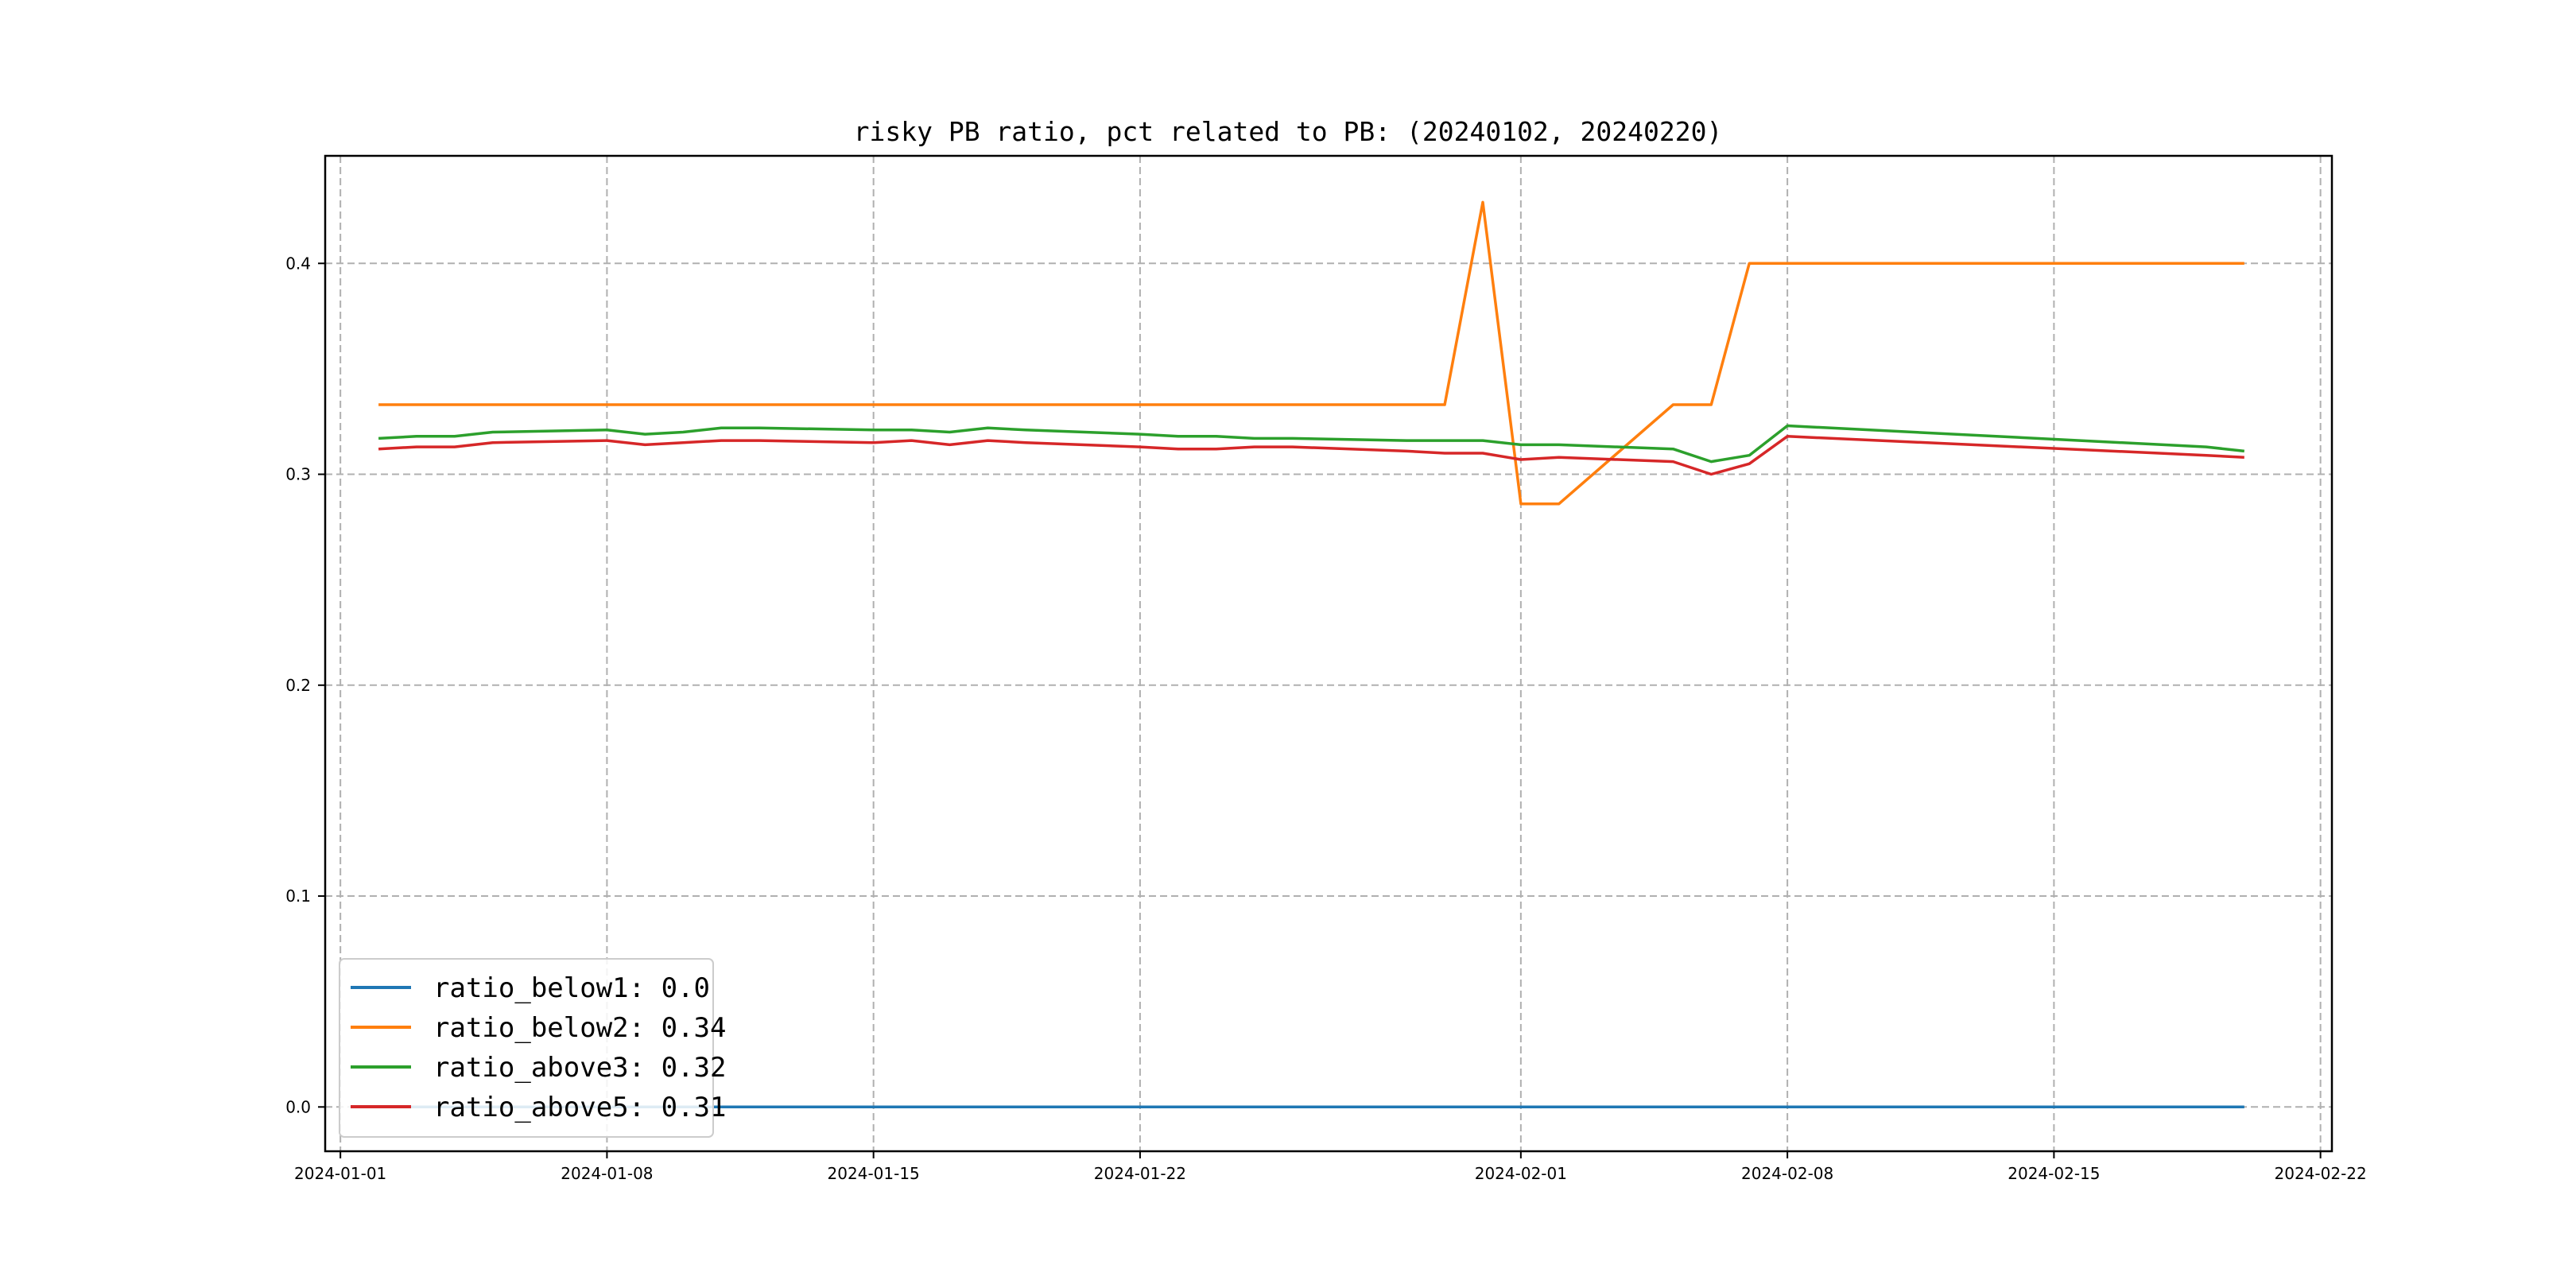 The height and width of the screenshot is (1288, 2576). I want to click on legend-label: ratio_above5: 0.31, so click(580, 1107).